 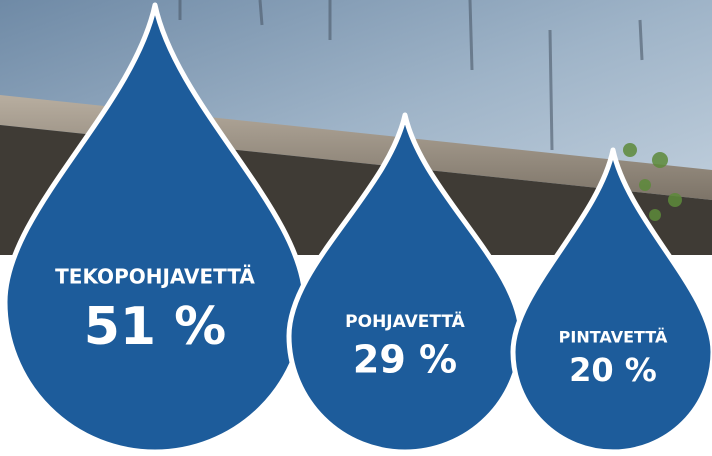 I want to click on drop-value: 51 %, so click(x=155, y=327).